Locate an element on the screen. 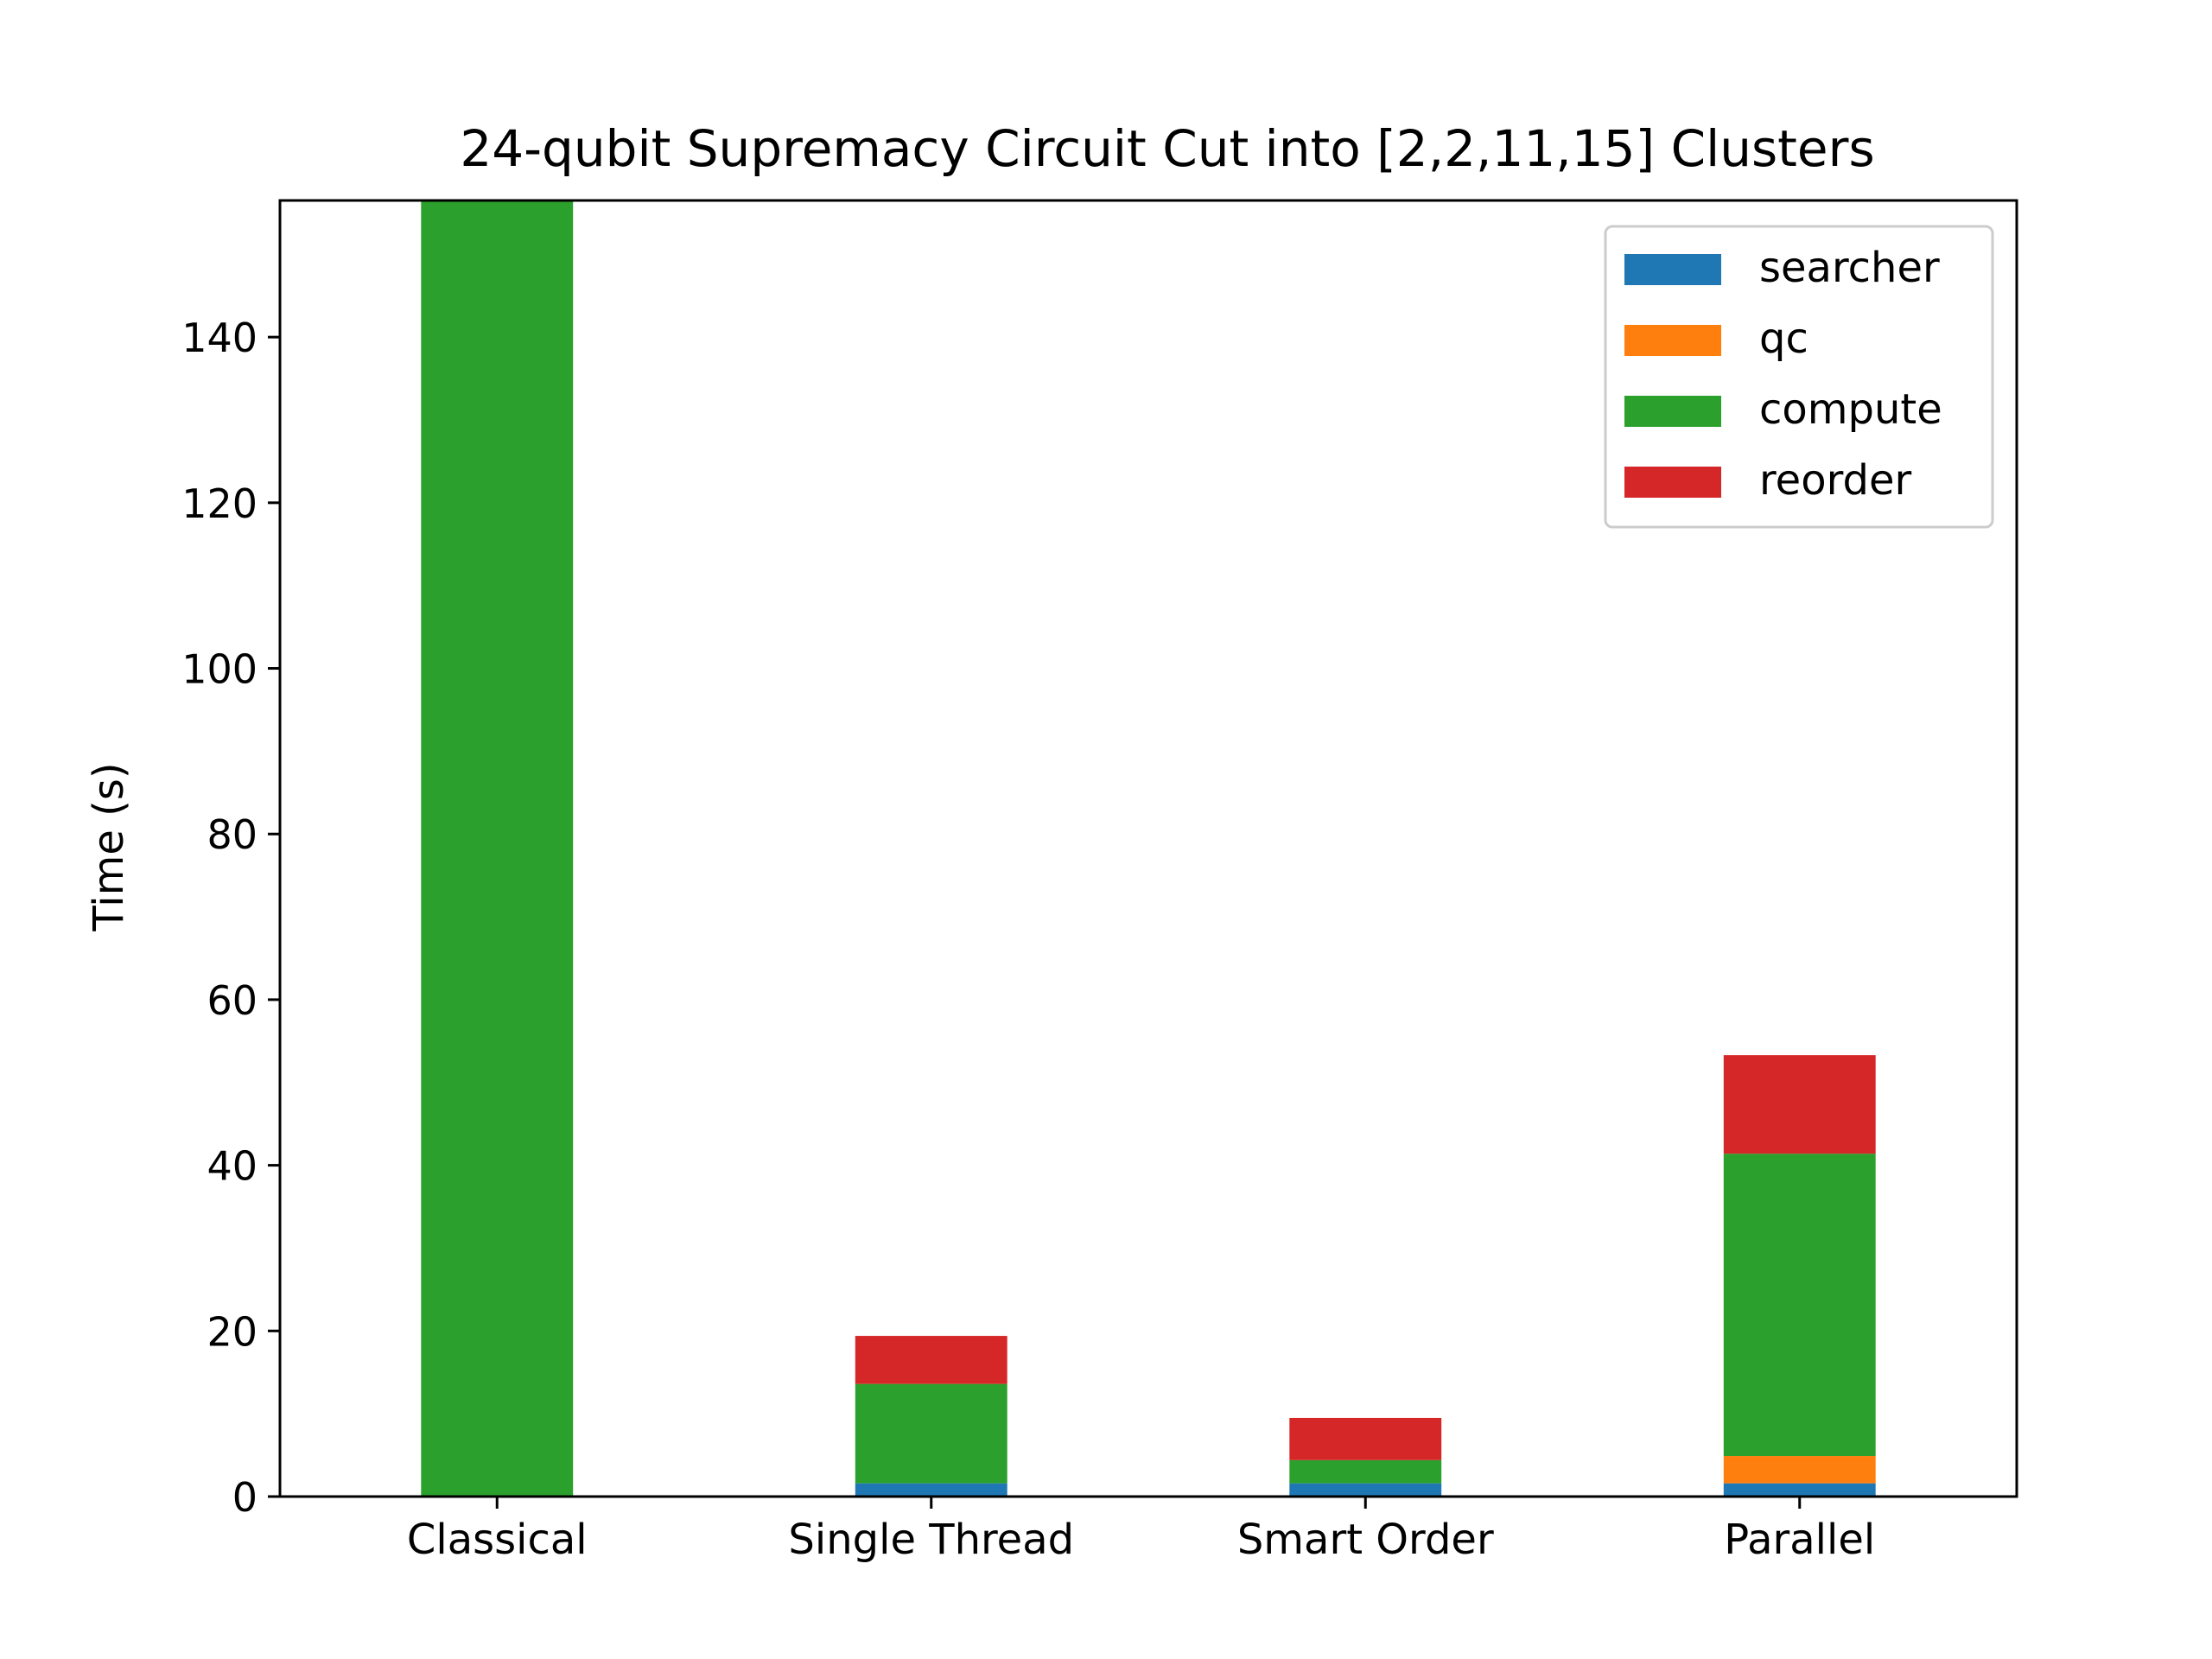  bar-qc-parallel is located at coordinates (1800, 1470).